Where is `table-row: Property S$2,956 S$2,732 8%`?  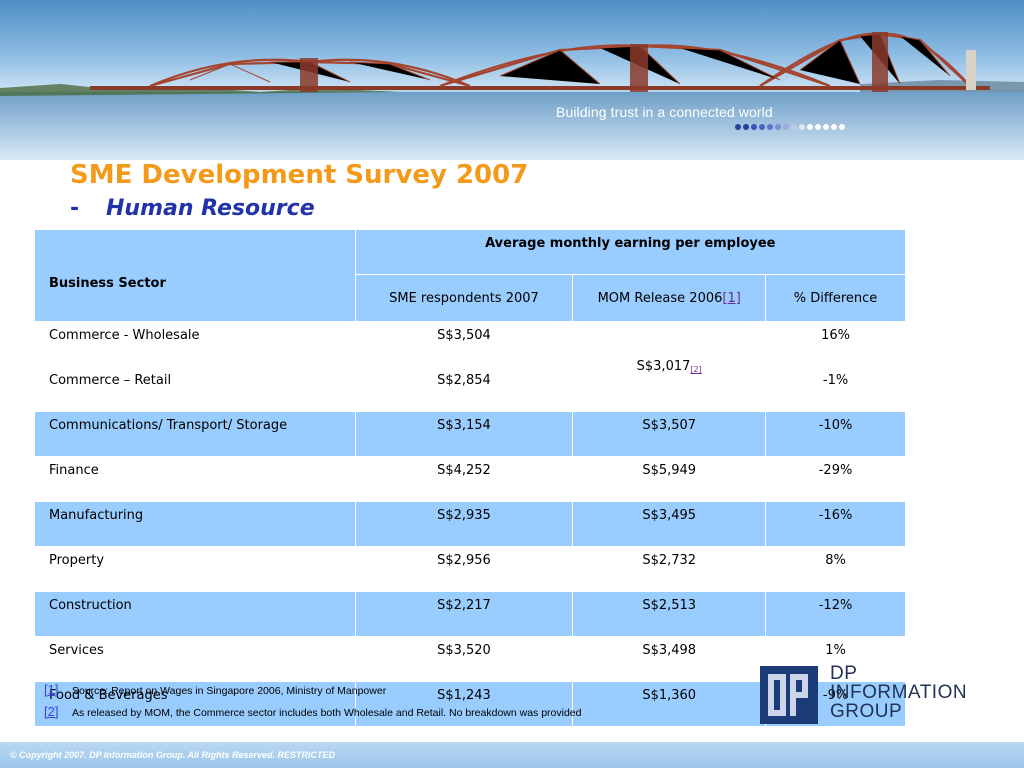
table-row: Property S$2,956 S$2,732 8% is located at coordinates (470, 569).